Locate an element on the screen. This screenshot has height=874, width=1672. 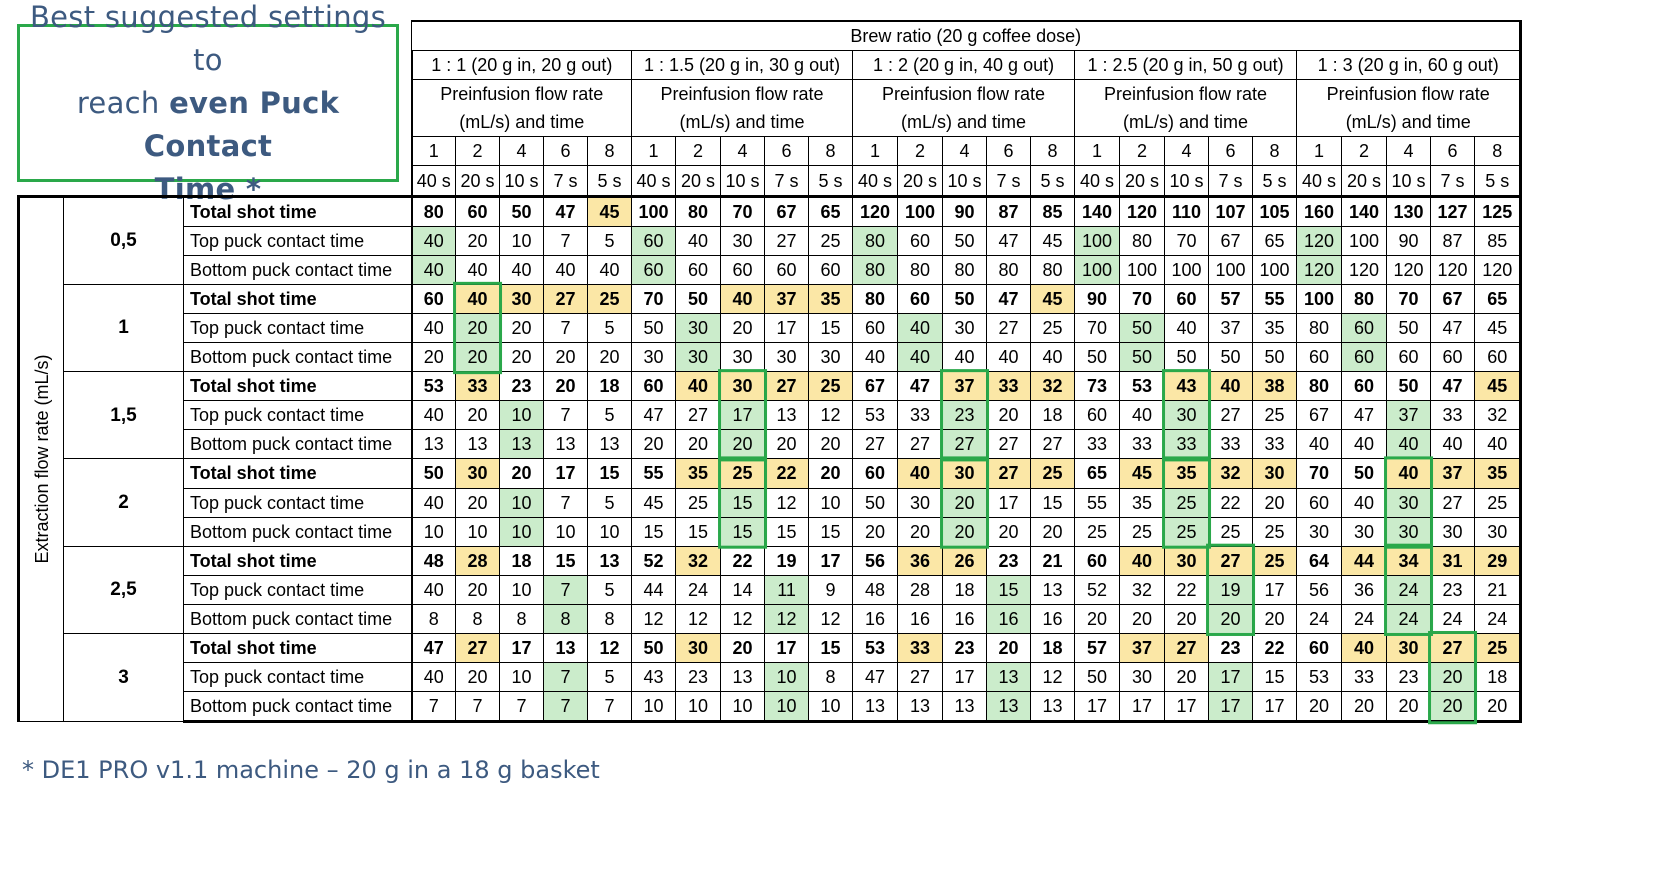
value-cell: 15 is located at coordinates (831, 328).